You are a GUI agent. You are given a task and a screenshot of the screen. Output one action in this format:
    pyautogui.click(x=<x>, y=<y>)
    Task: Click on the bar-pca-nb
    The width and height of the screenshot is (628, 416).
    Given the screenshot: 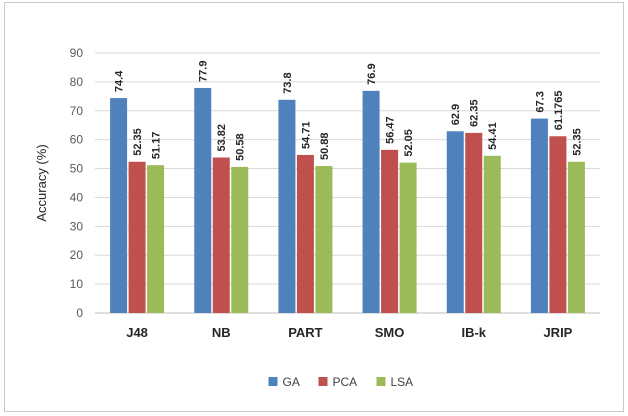 What is the action you would take?
    pyautogui.click(x=221, y=235)
    